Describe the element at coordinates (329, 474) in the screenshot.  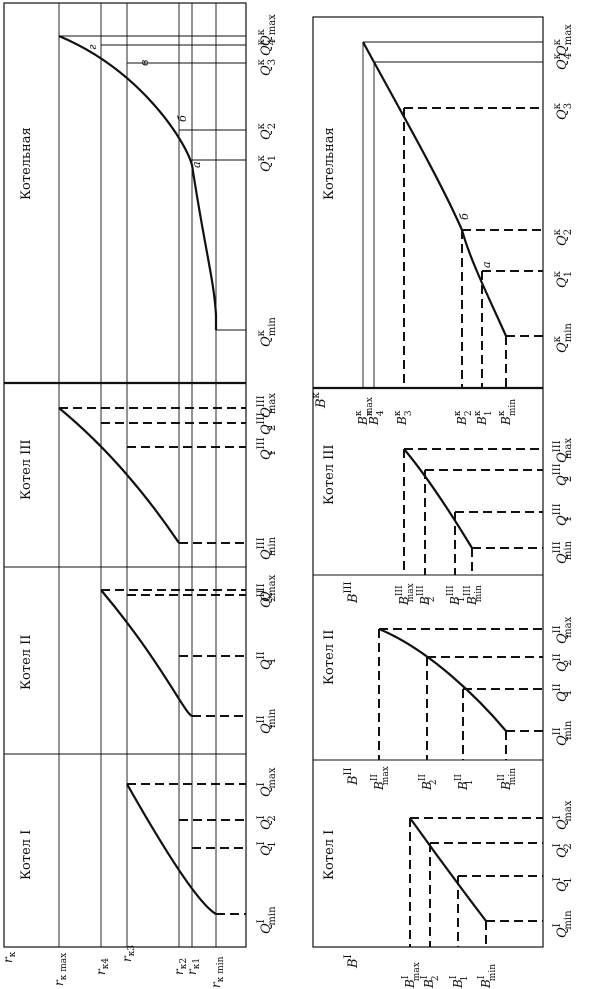
I see `bottom-panel-title: Котел III` at that location.